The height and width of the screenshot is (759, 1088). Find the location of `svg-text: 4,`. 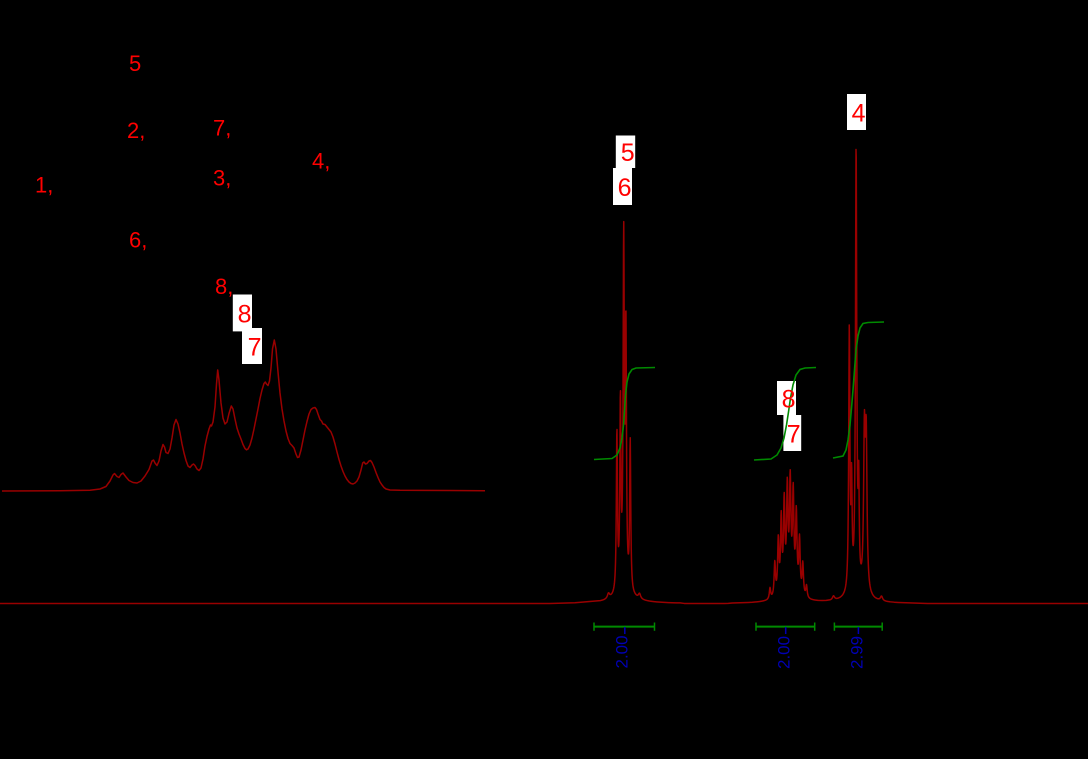

svg-text: 4, is located at coordinates (321, 161).